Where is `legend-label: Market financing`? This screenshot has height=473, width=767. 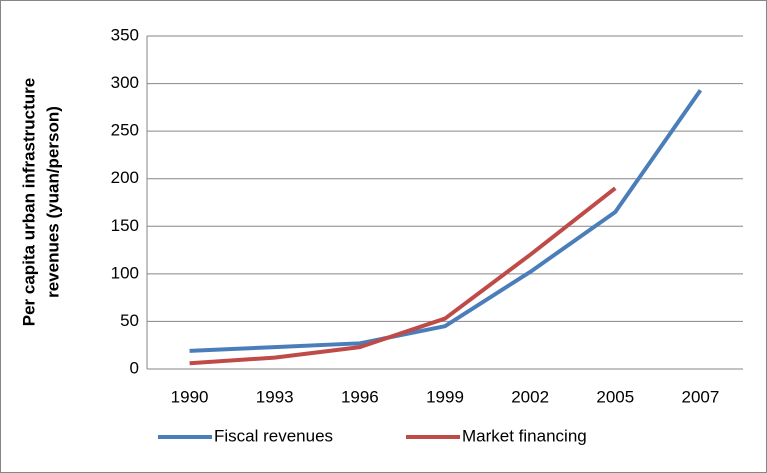
legend-label: Market financing is located at coordinates (524, 435).